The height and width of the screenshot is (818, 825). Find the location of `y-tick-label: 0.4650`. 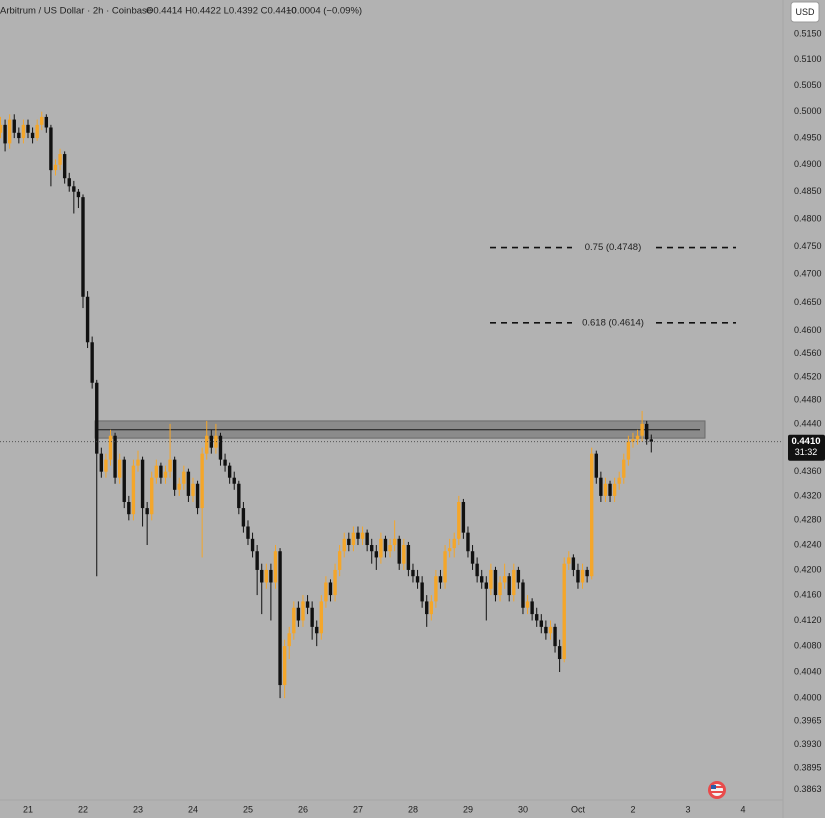

y-tick-label: 0.4650 is located at coordinates (808, 302).